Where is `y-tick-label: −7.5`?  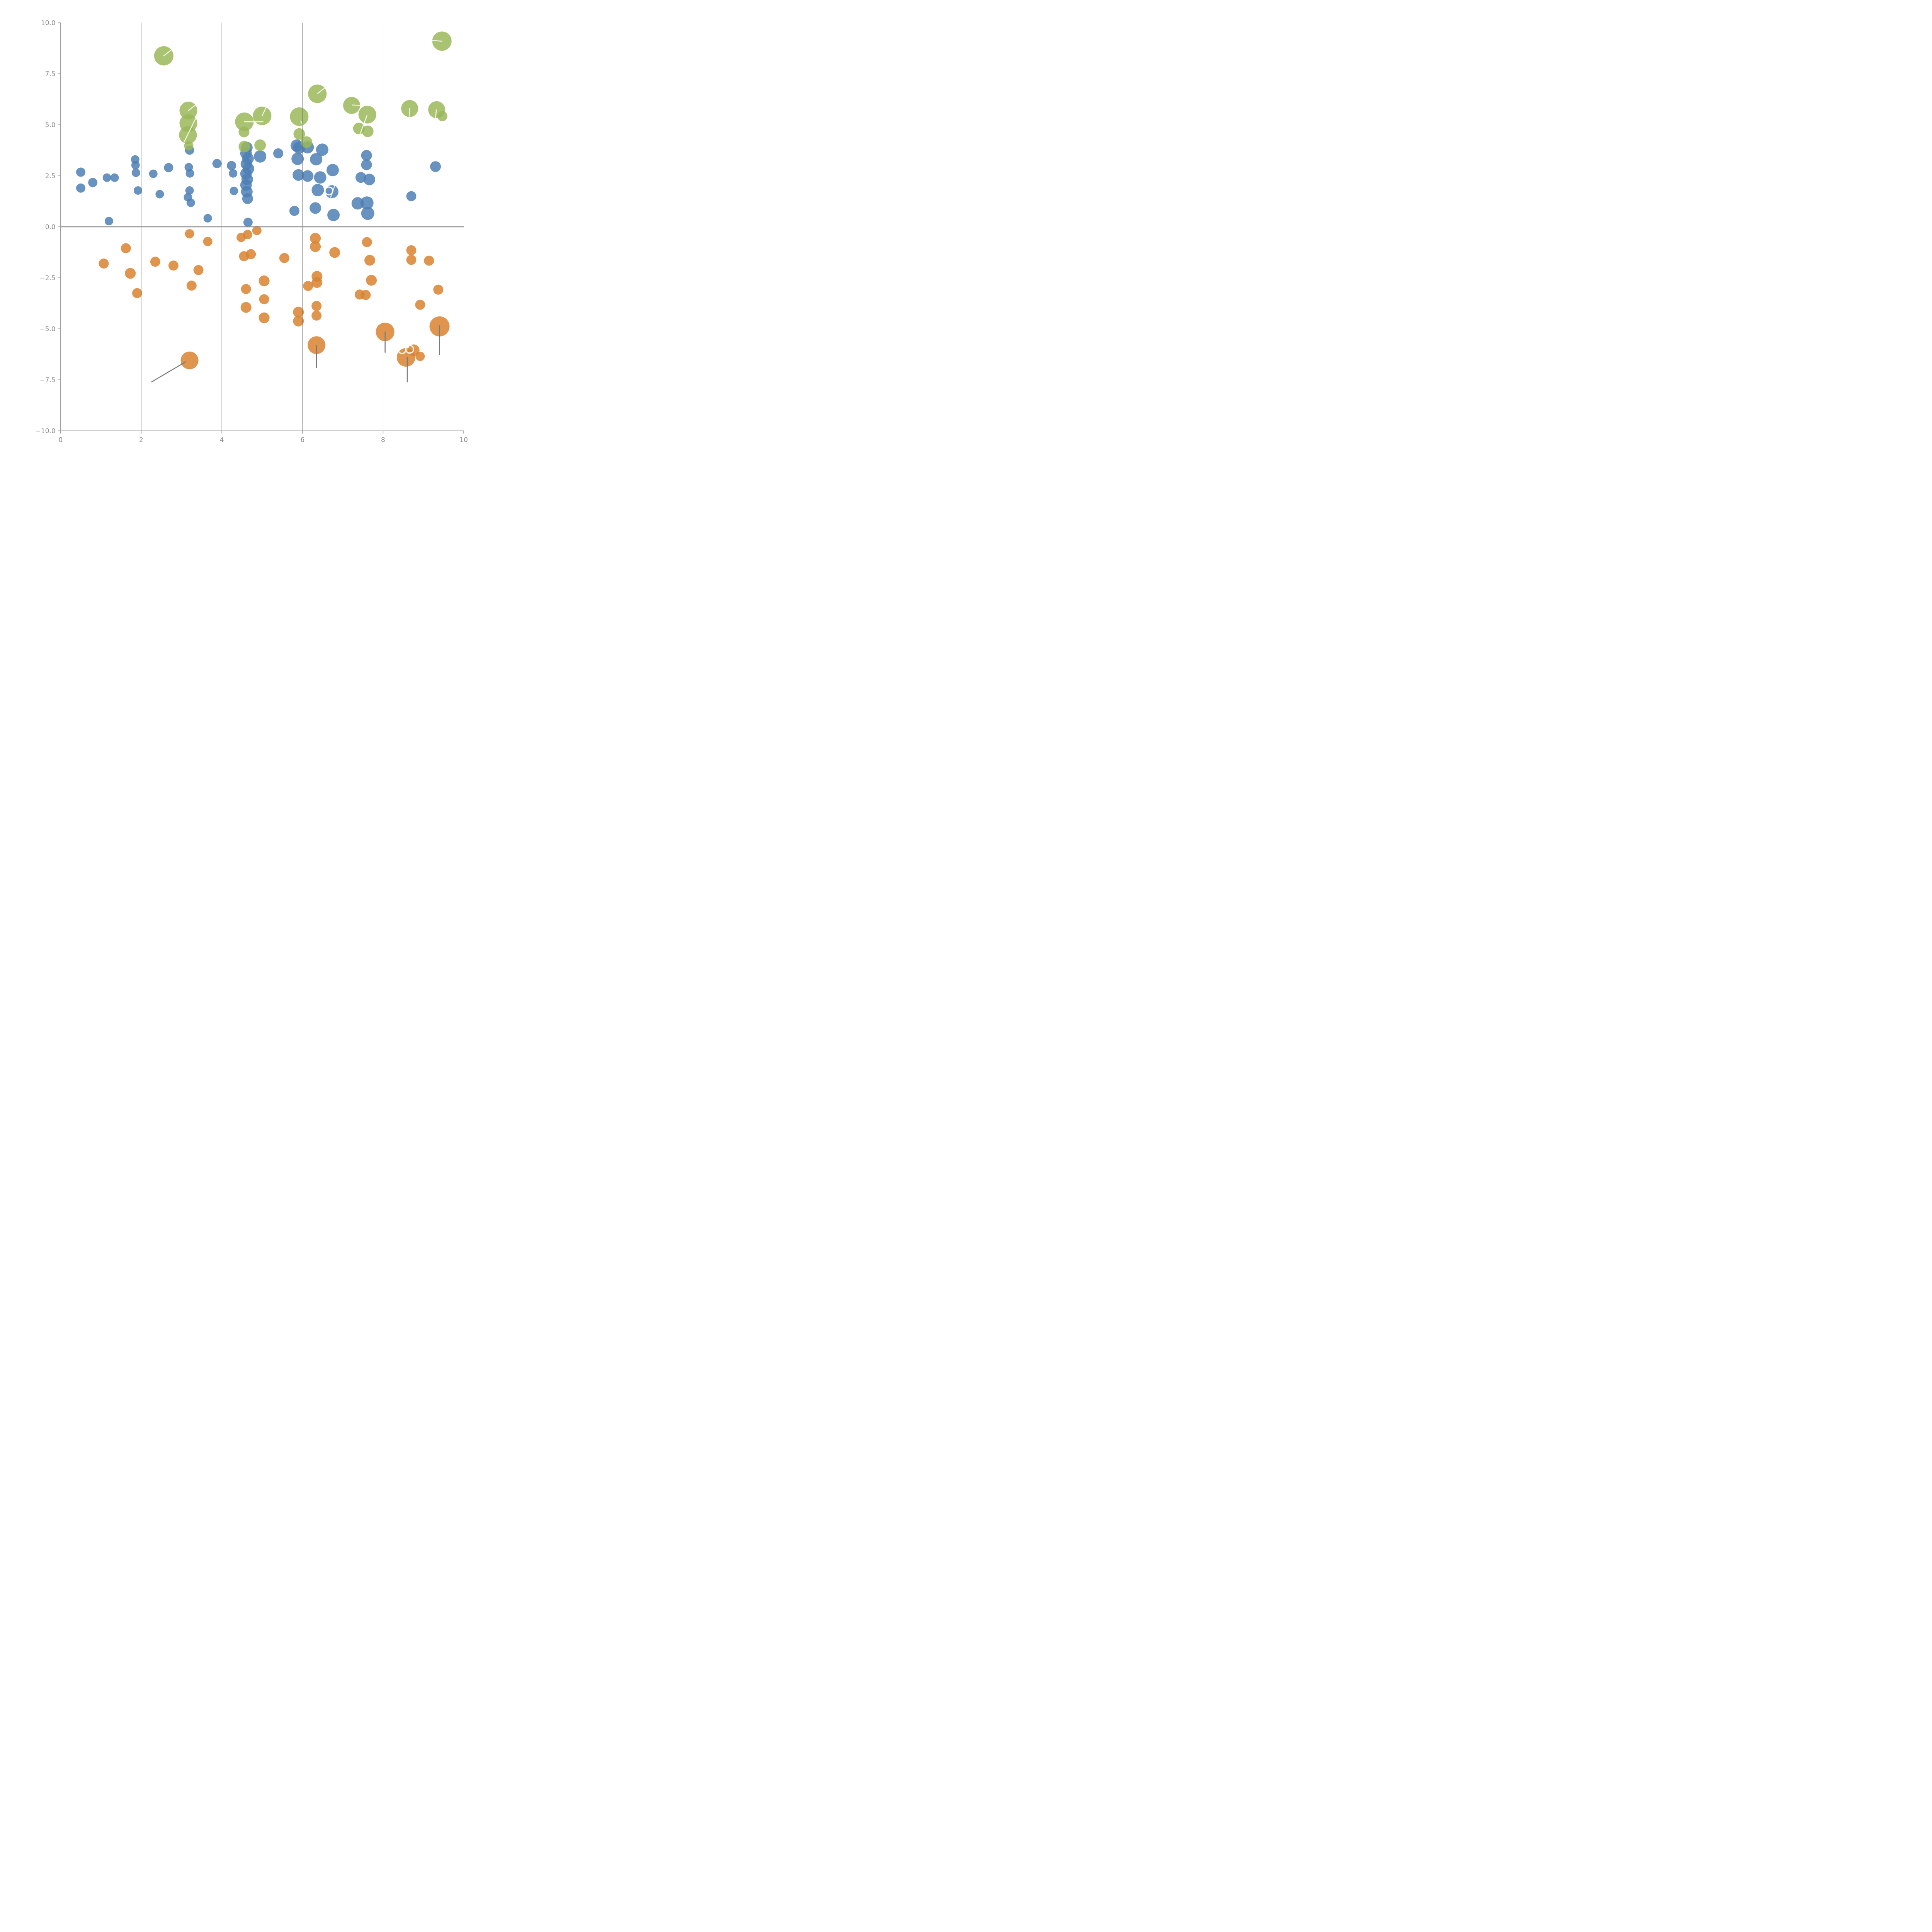 y-tick-label: −7.5 is located at coordinates (47, 380).